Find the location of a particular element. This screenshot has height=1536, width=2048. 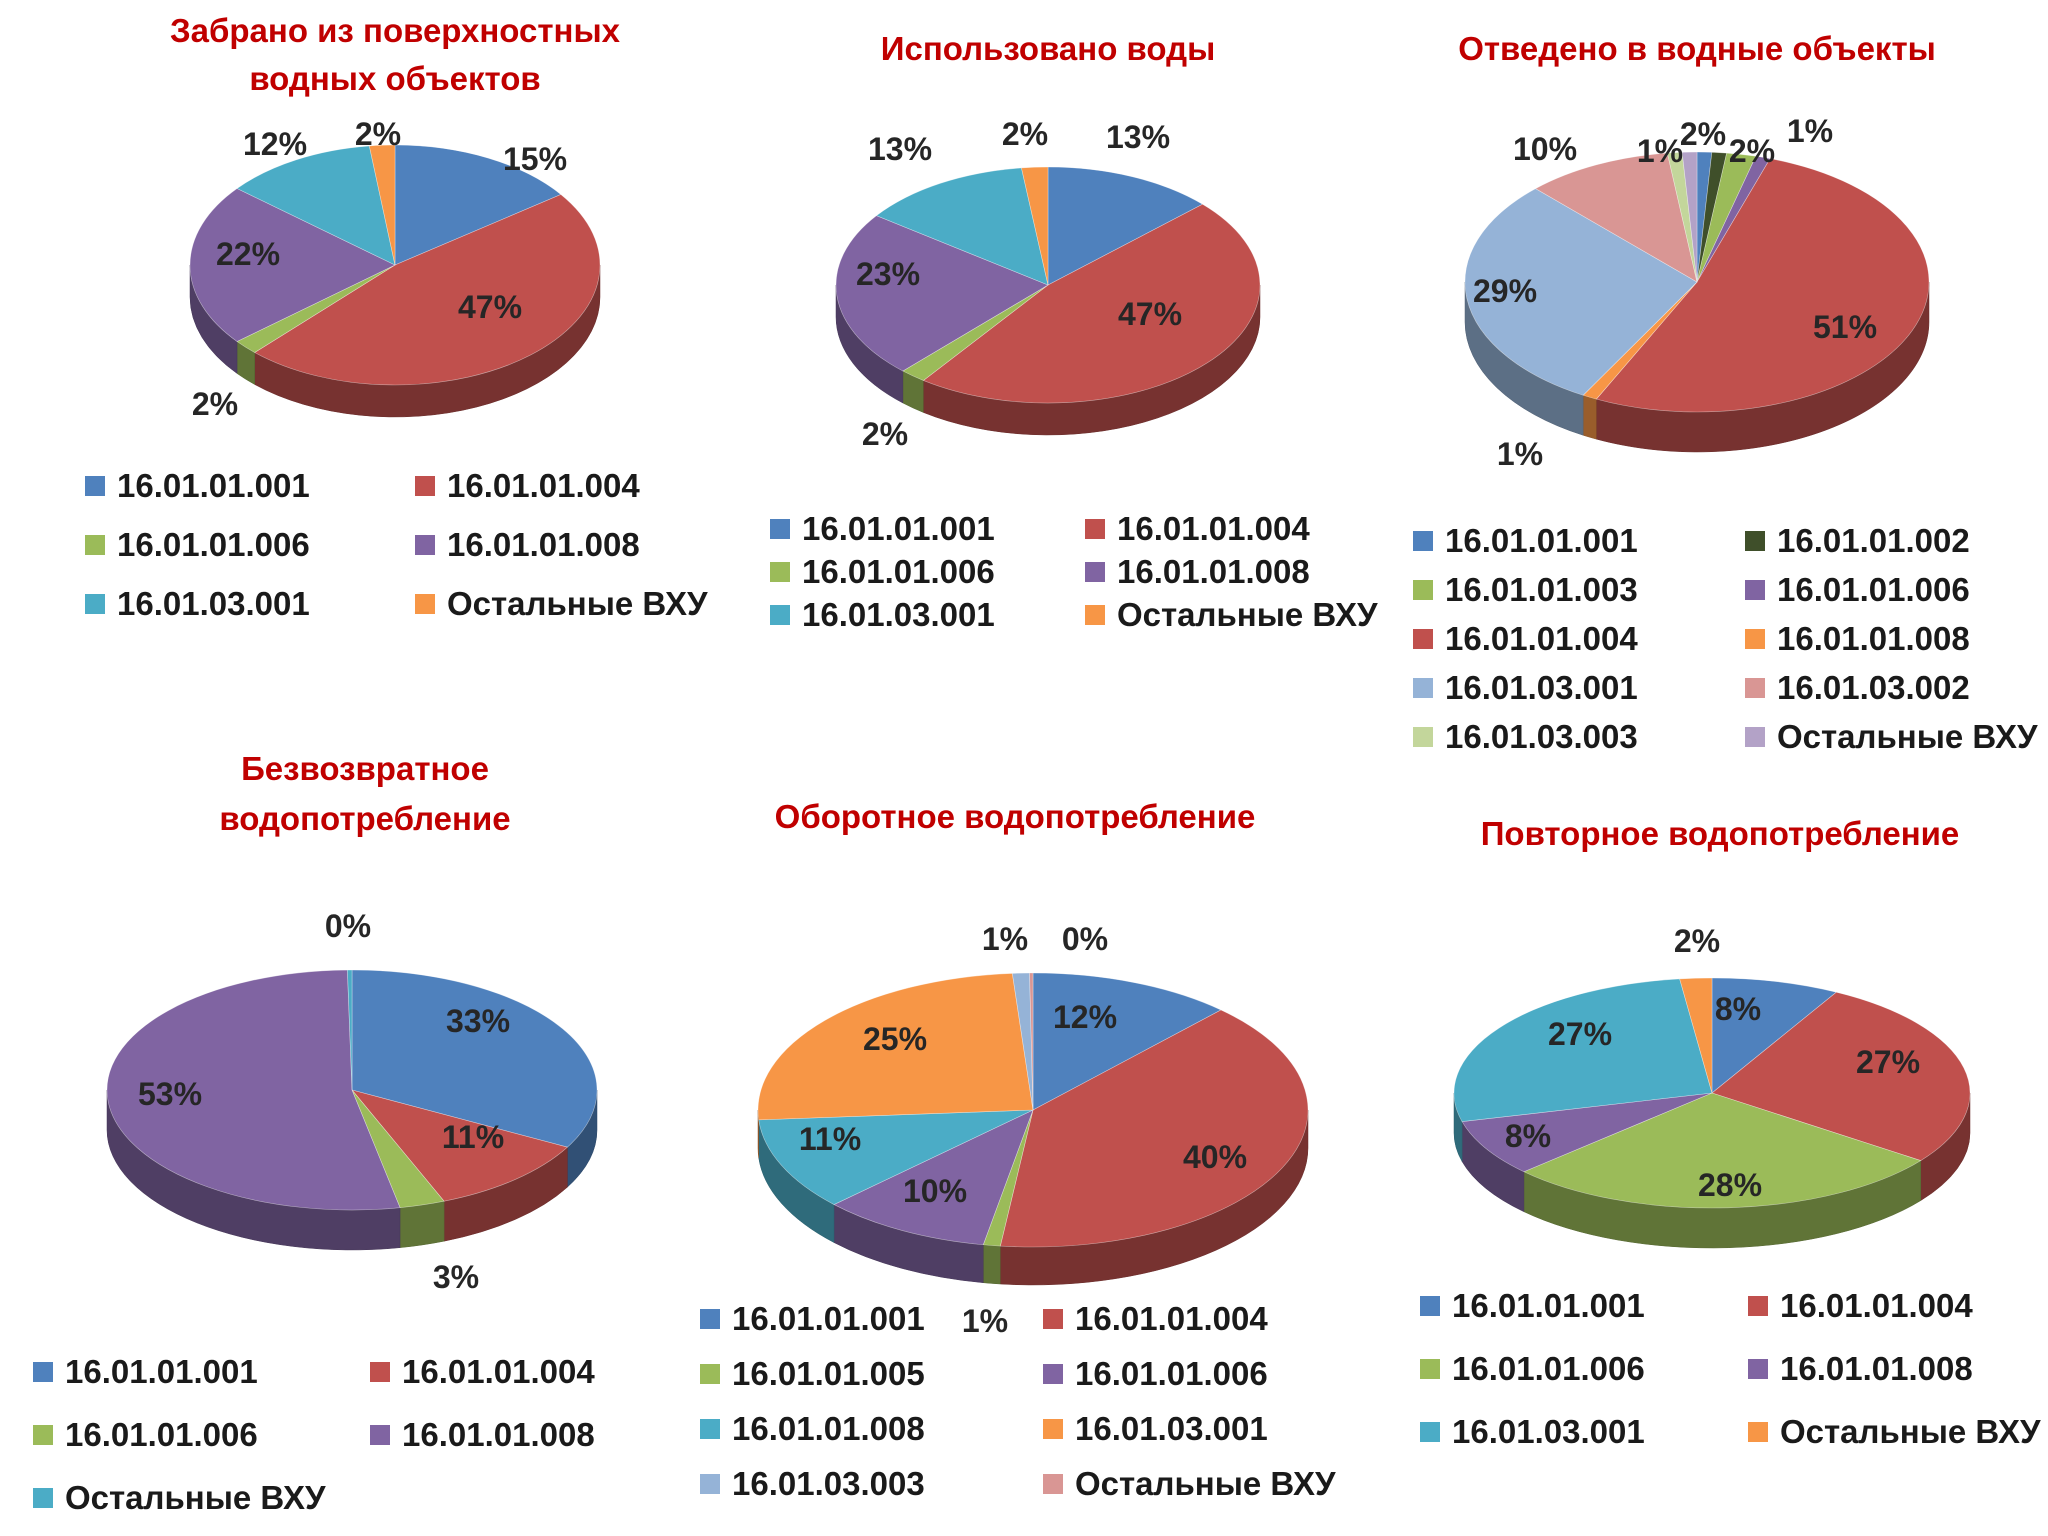

legend-item: 16.01.01.003 is located at coordinates (1525, 589).